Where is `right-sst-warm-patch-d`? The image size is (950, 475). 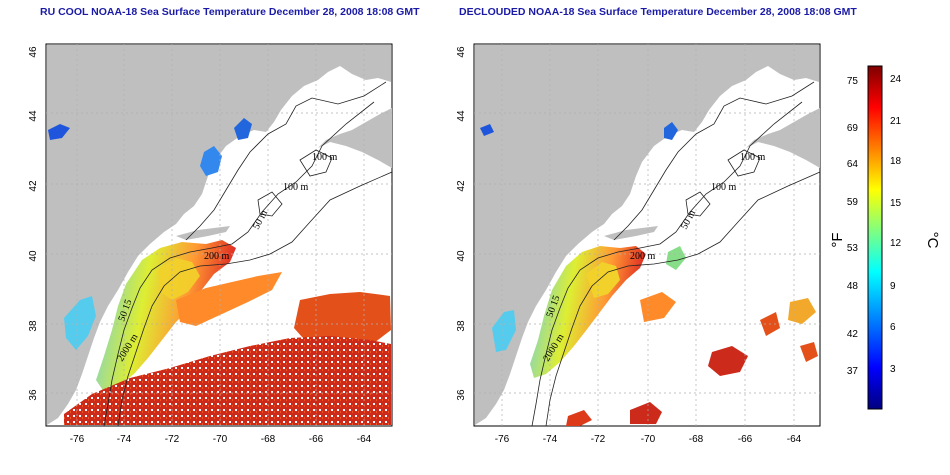
right-sst-warm-patch-d is located at coordinates (728, 361).